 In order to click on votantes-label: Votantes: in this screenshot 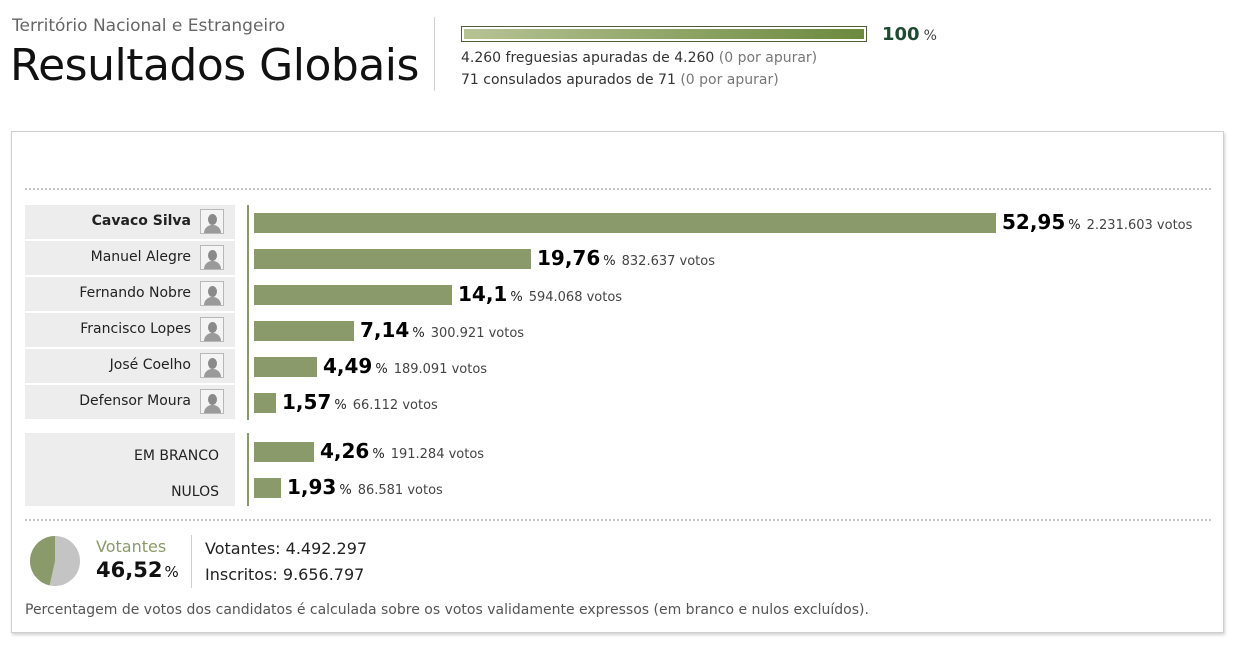, I will do `click(243, 548)`.